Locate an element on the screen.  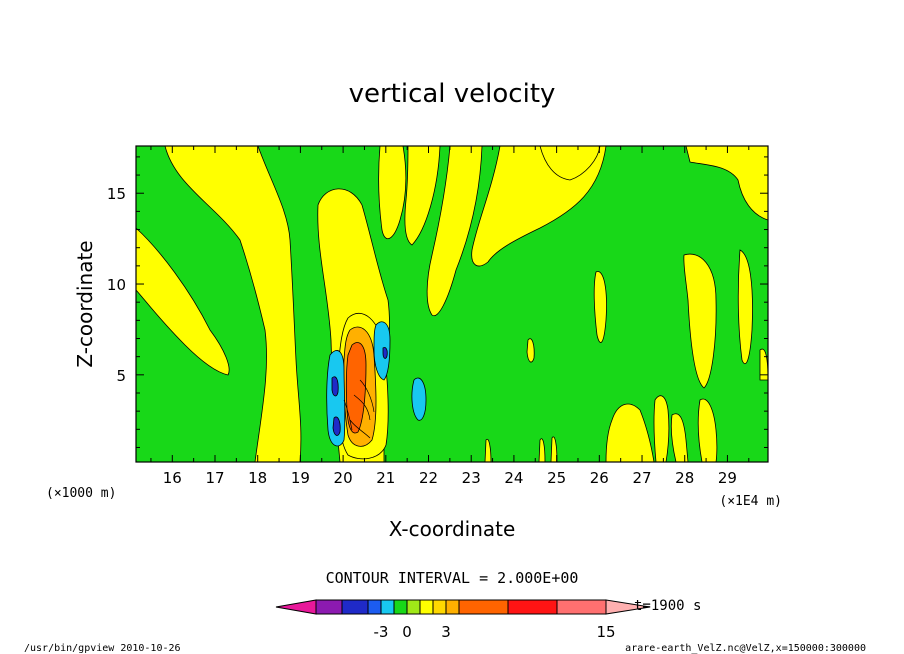
x-tick-label: 27 is located at coordinates (641, 478).